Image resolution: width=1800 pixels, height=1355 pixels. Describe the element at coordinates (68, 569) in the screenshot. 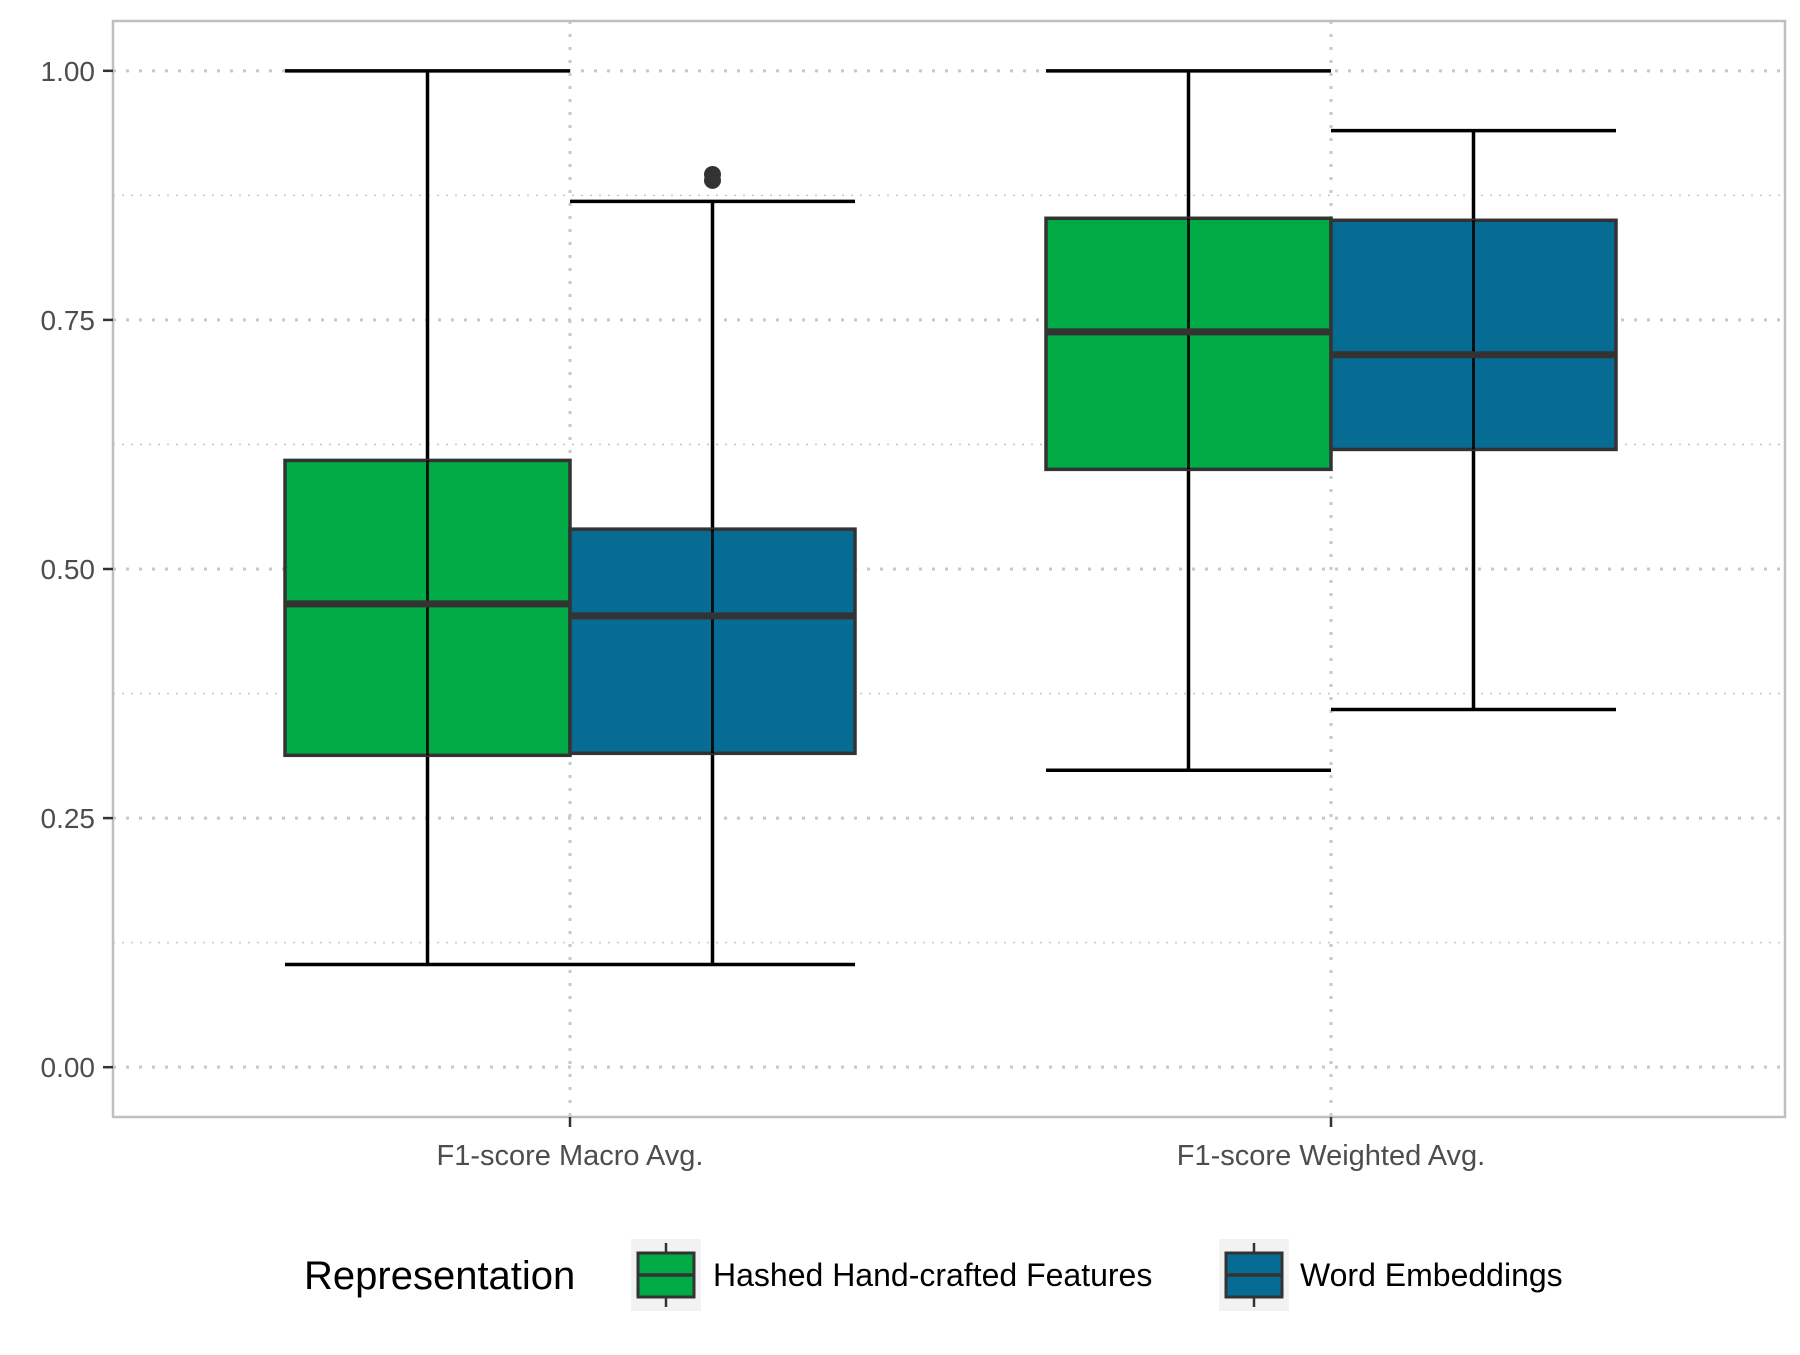

I see `y-tick-label: 0.50` at that location.